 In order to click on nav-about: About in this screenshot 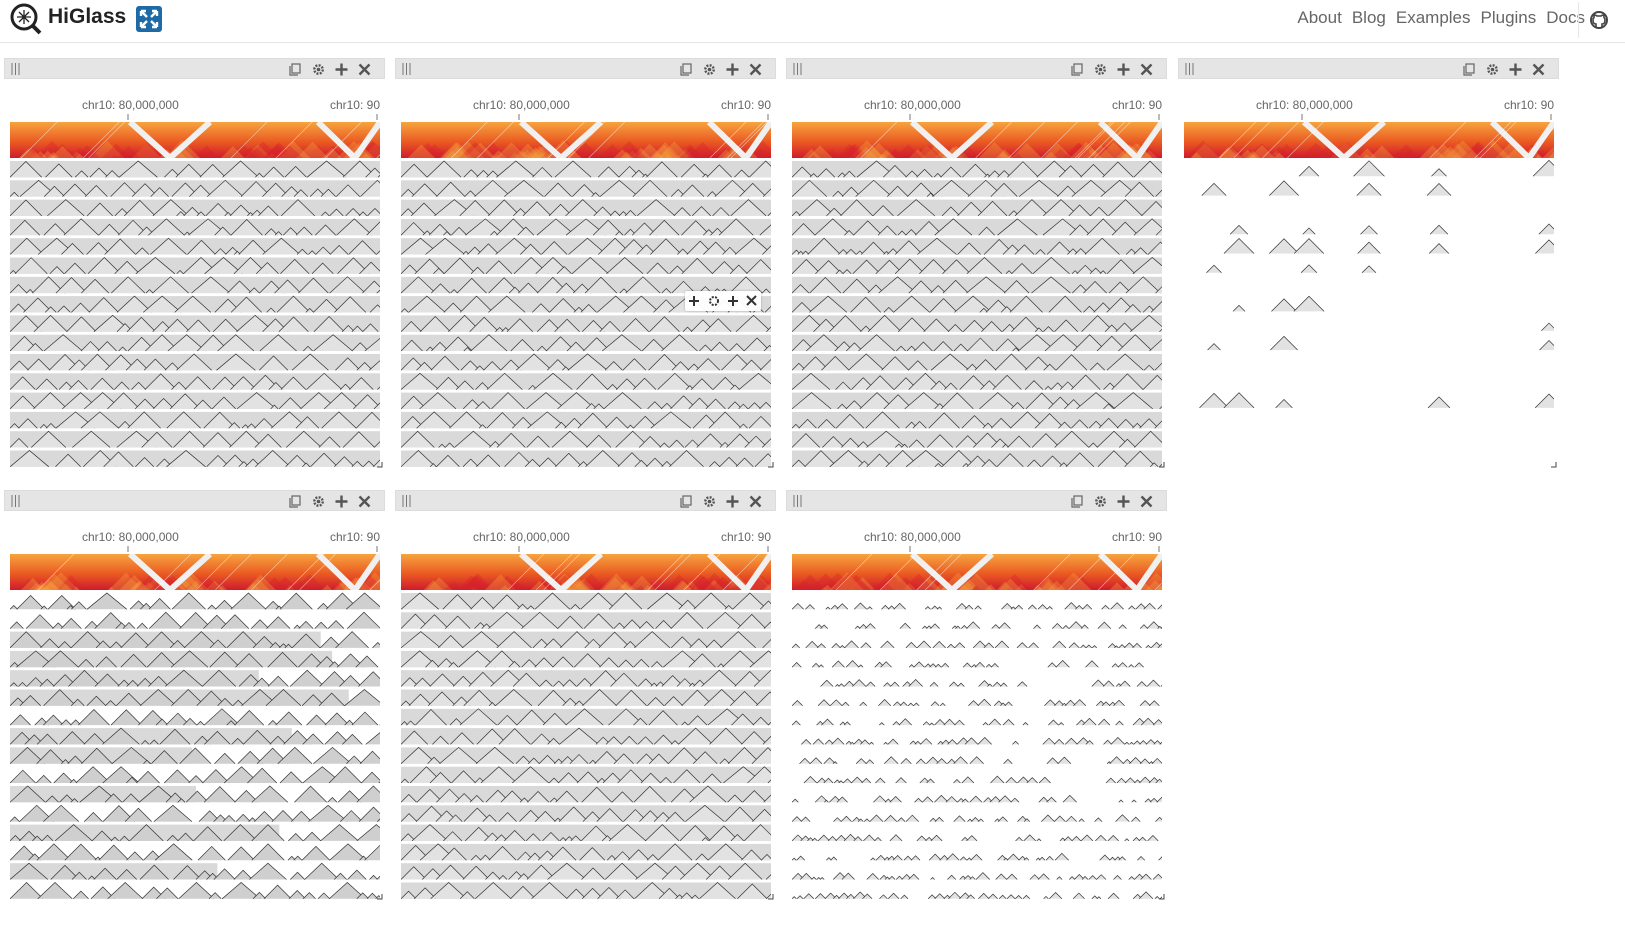, I will do `click(1319, 17)`.